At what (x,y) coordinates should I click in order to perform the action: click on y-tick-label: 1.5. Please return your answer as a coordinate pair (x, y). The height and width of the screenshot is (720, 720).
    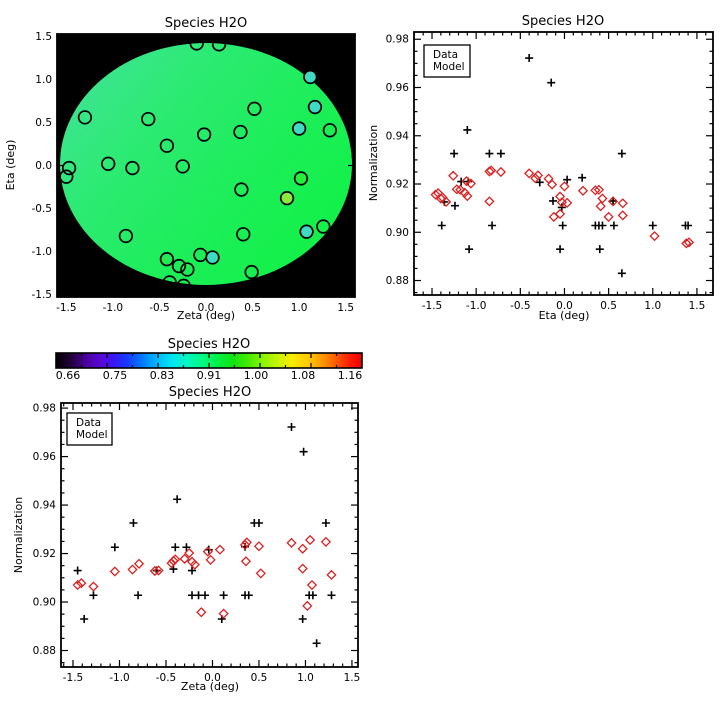
    Looking at the image, I should click on (43, 37).